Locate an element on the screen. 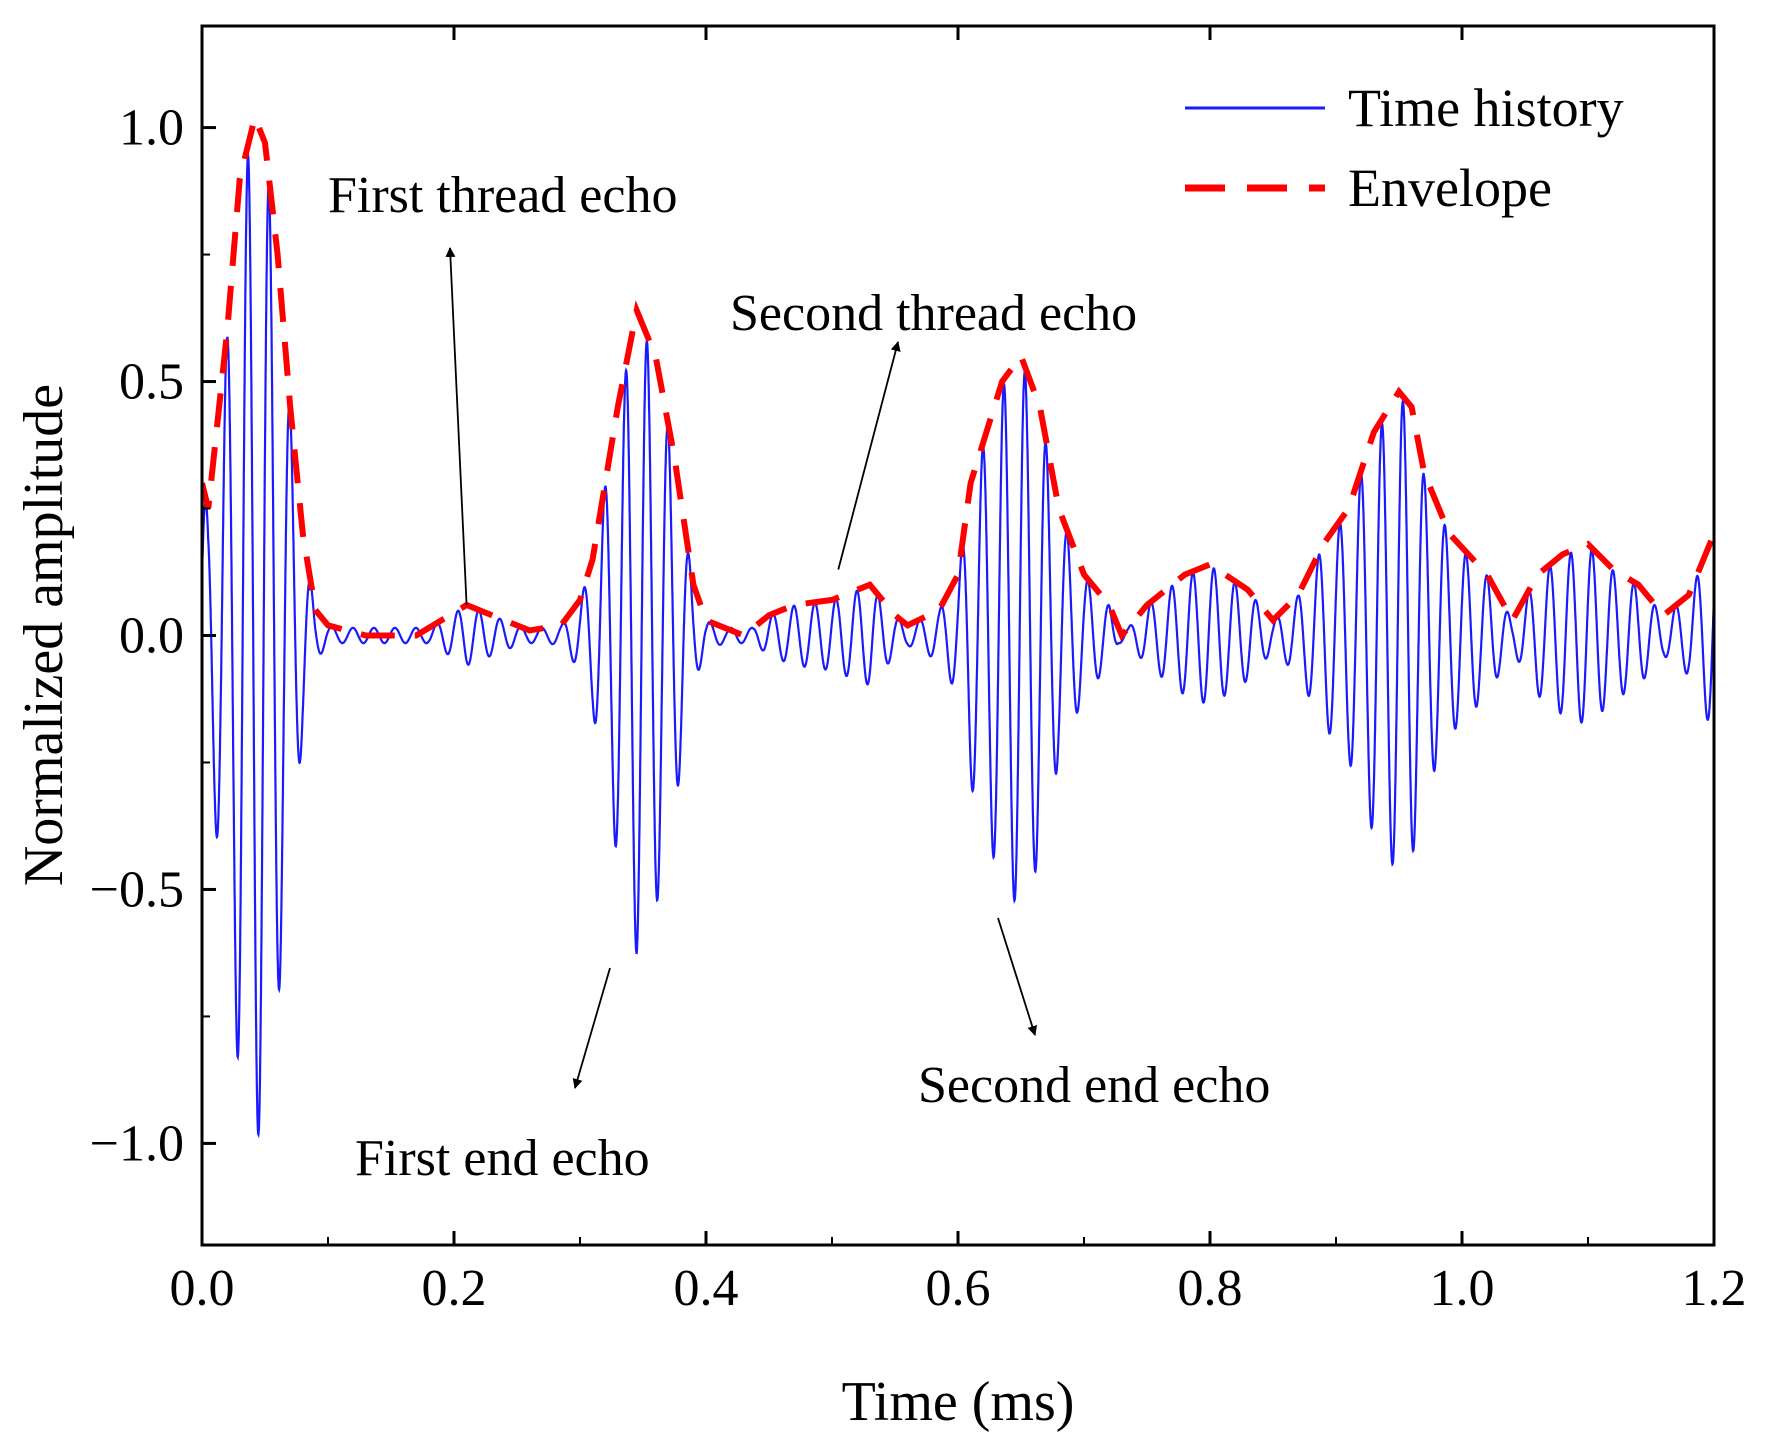  annotation-arrow-second-thread-echo is located at coordinates (869, 455).